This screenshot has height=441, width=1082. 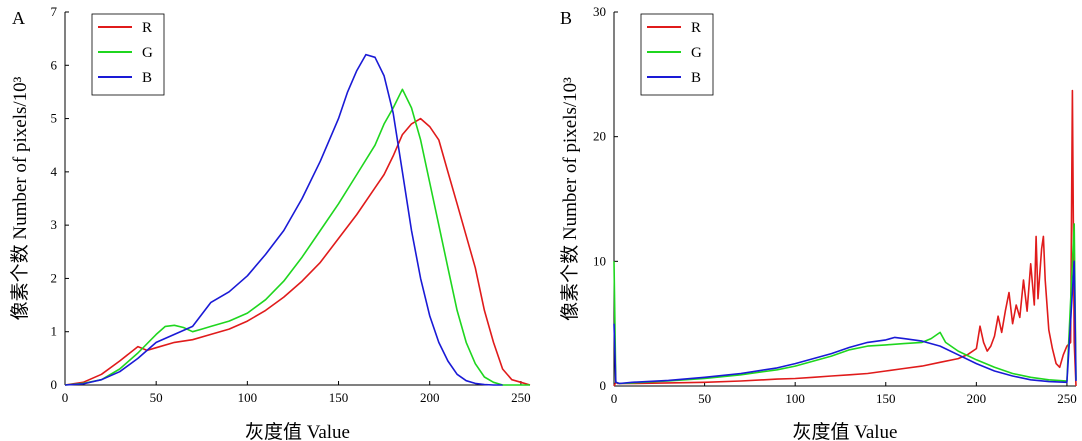 What do you see at coordinates (54, 171) in the screenshot?
I see `y-tick-label: 4` at bounding box center [54, 171].